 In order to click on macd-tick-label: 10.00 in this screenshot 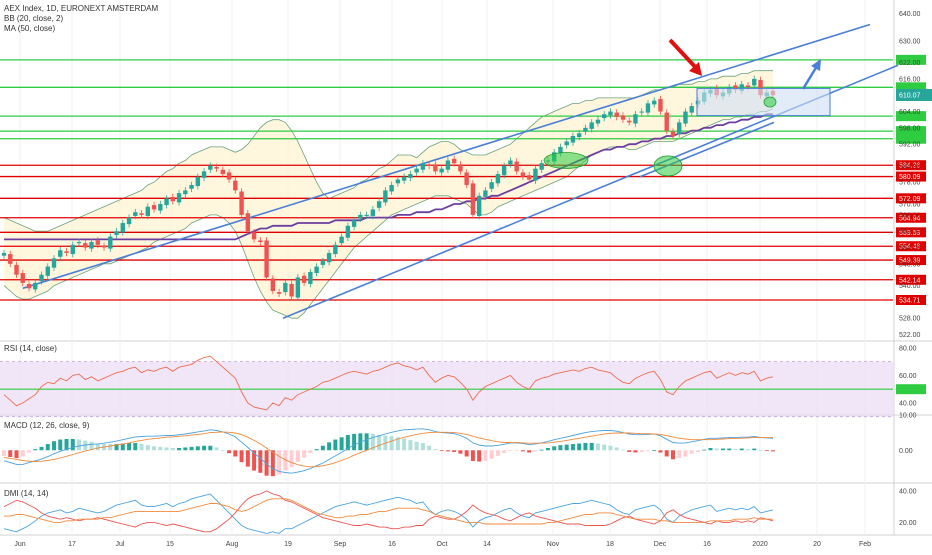, I will do `click(908, 416)`.